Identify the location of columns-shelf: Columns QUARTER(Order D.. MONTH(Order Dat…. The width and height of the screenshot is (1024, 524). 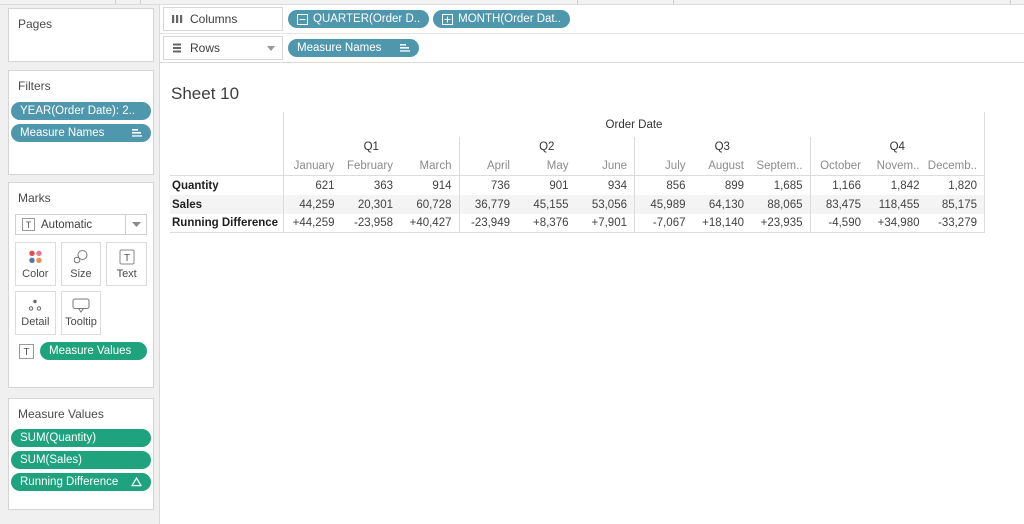
(592, 19).